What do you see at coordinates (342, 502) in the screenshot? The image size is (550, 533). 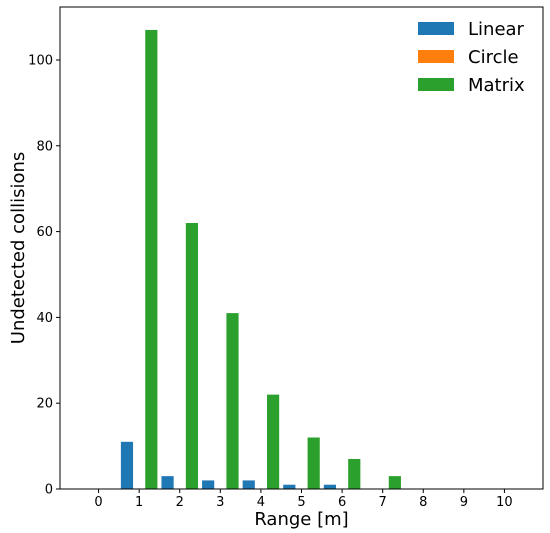 I see `x-tick-label: 6` at bounding box center [342, 502].